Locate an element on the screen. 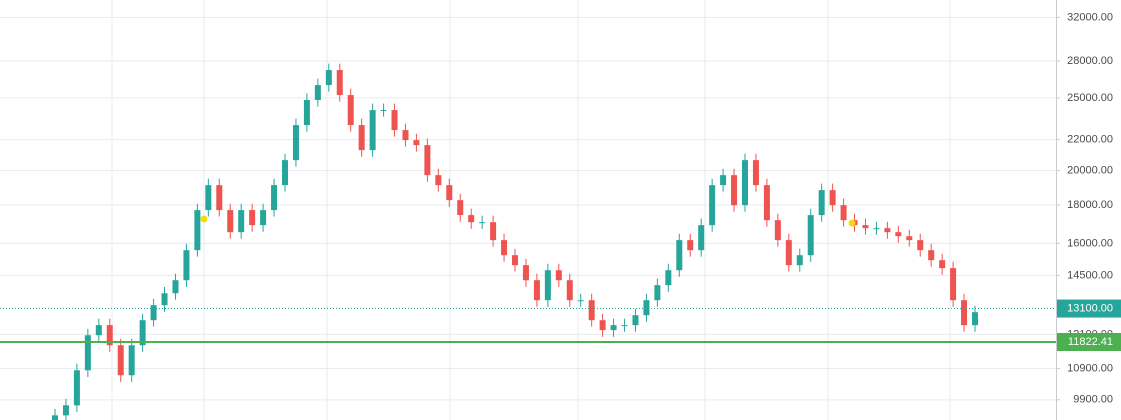  y-tick-label: 22000.00 is located at coordinates (1090, 139).